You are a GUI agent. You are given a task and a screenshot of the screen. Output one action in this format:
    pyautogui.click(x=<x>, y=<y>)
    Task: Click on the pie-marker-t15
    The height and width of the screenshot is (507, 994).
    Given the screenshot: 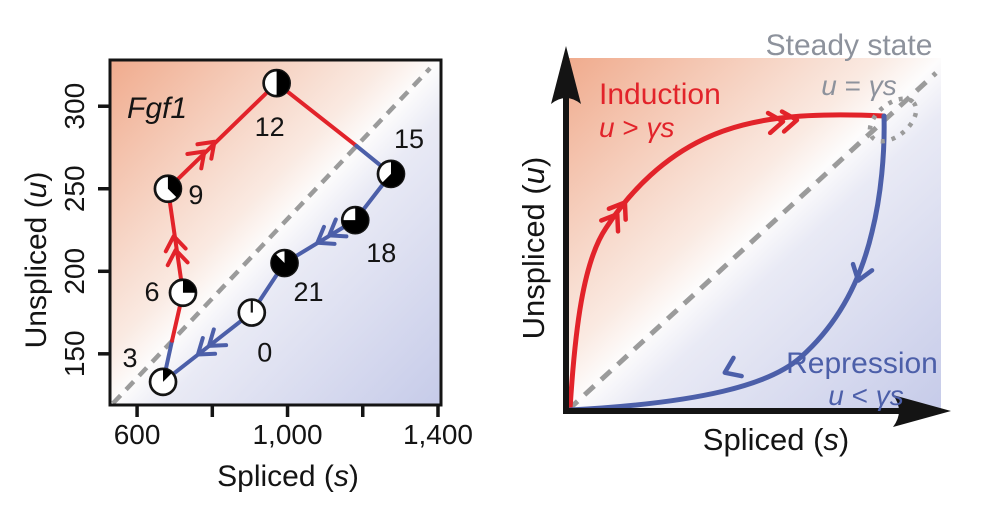 What is the action you would take?
    pyautogui.click(x=391, y=174)
    